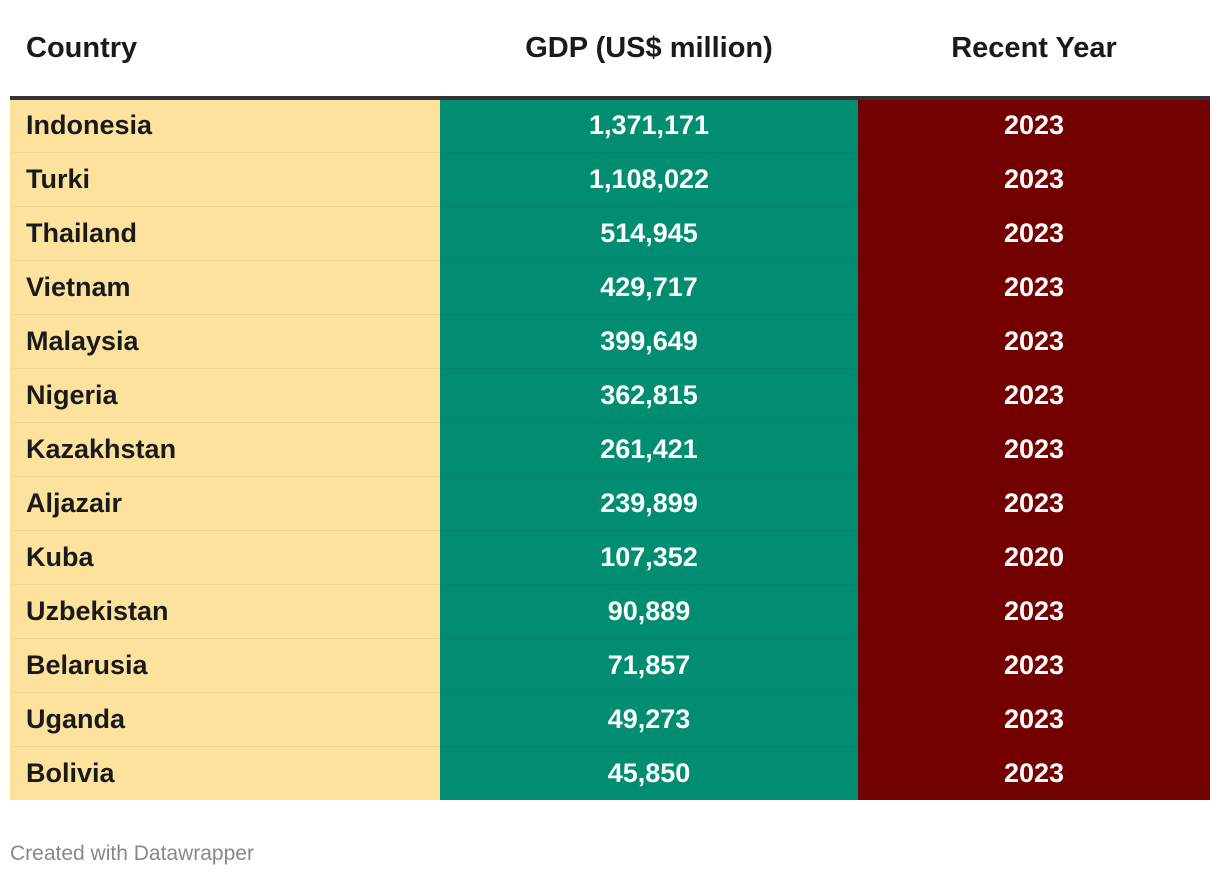  What do you see at coordinates (1034, 50) in the screenshot?
I see `column-header-year: Recent Year` at bounding box center [1034, 50].